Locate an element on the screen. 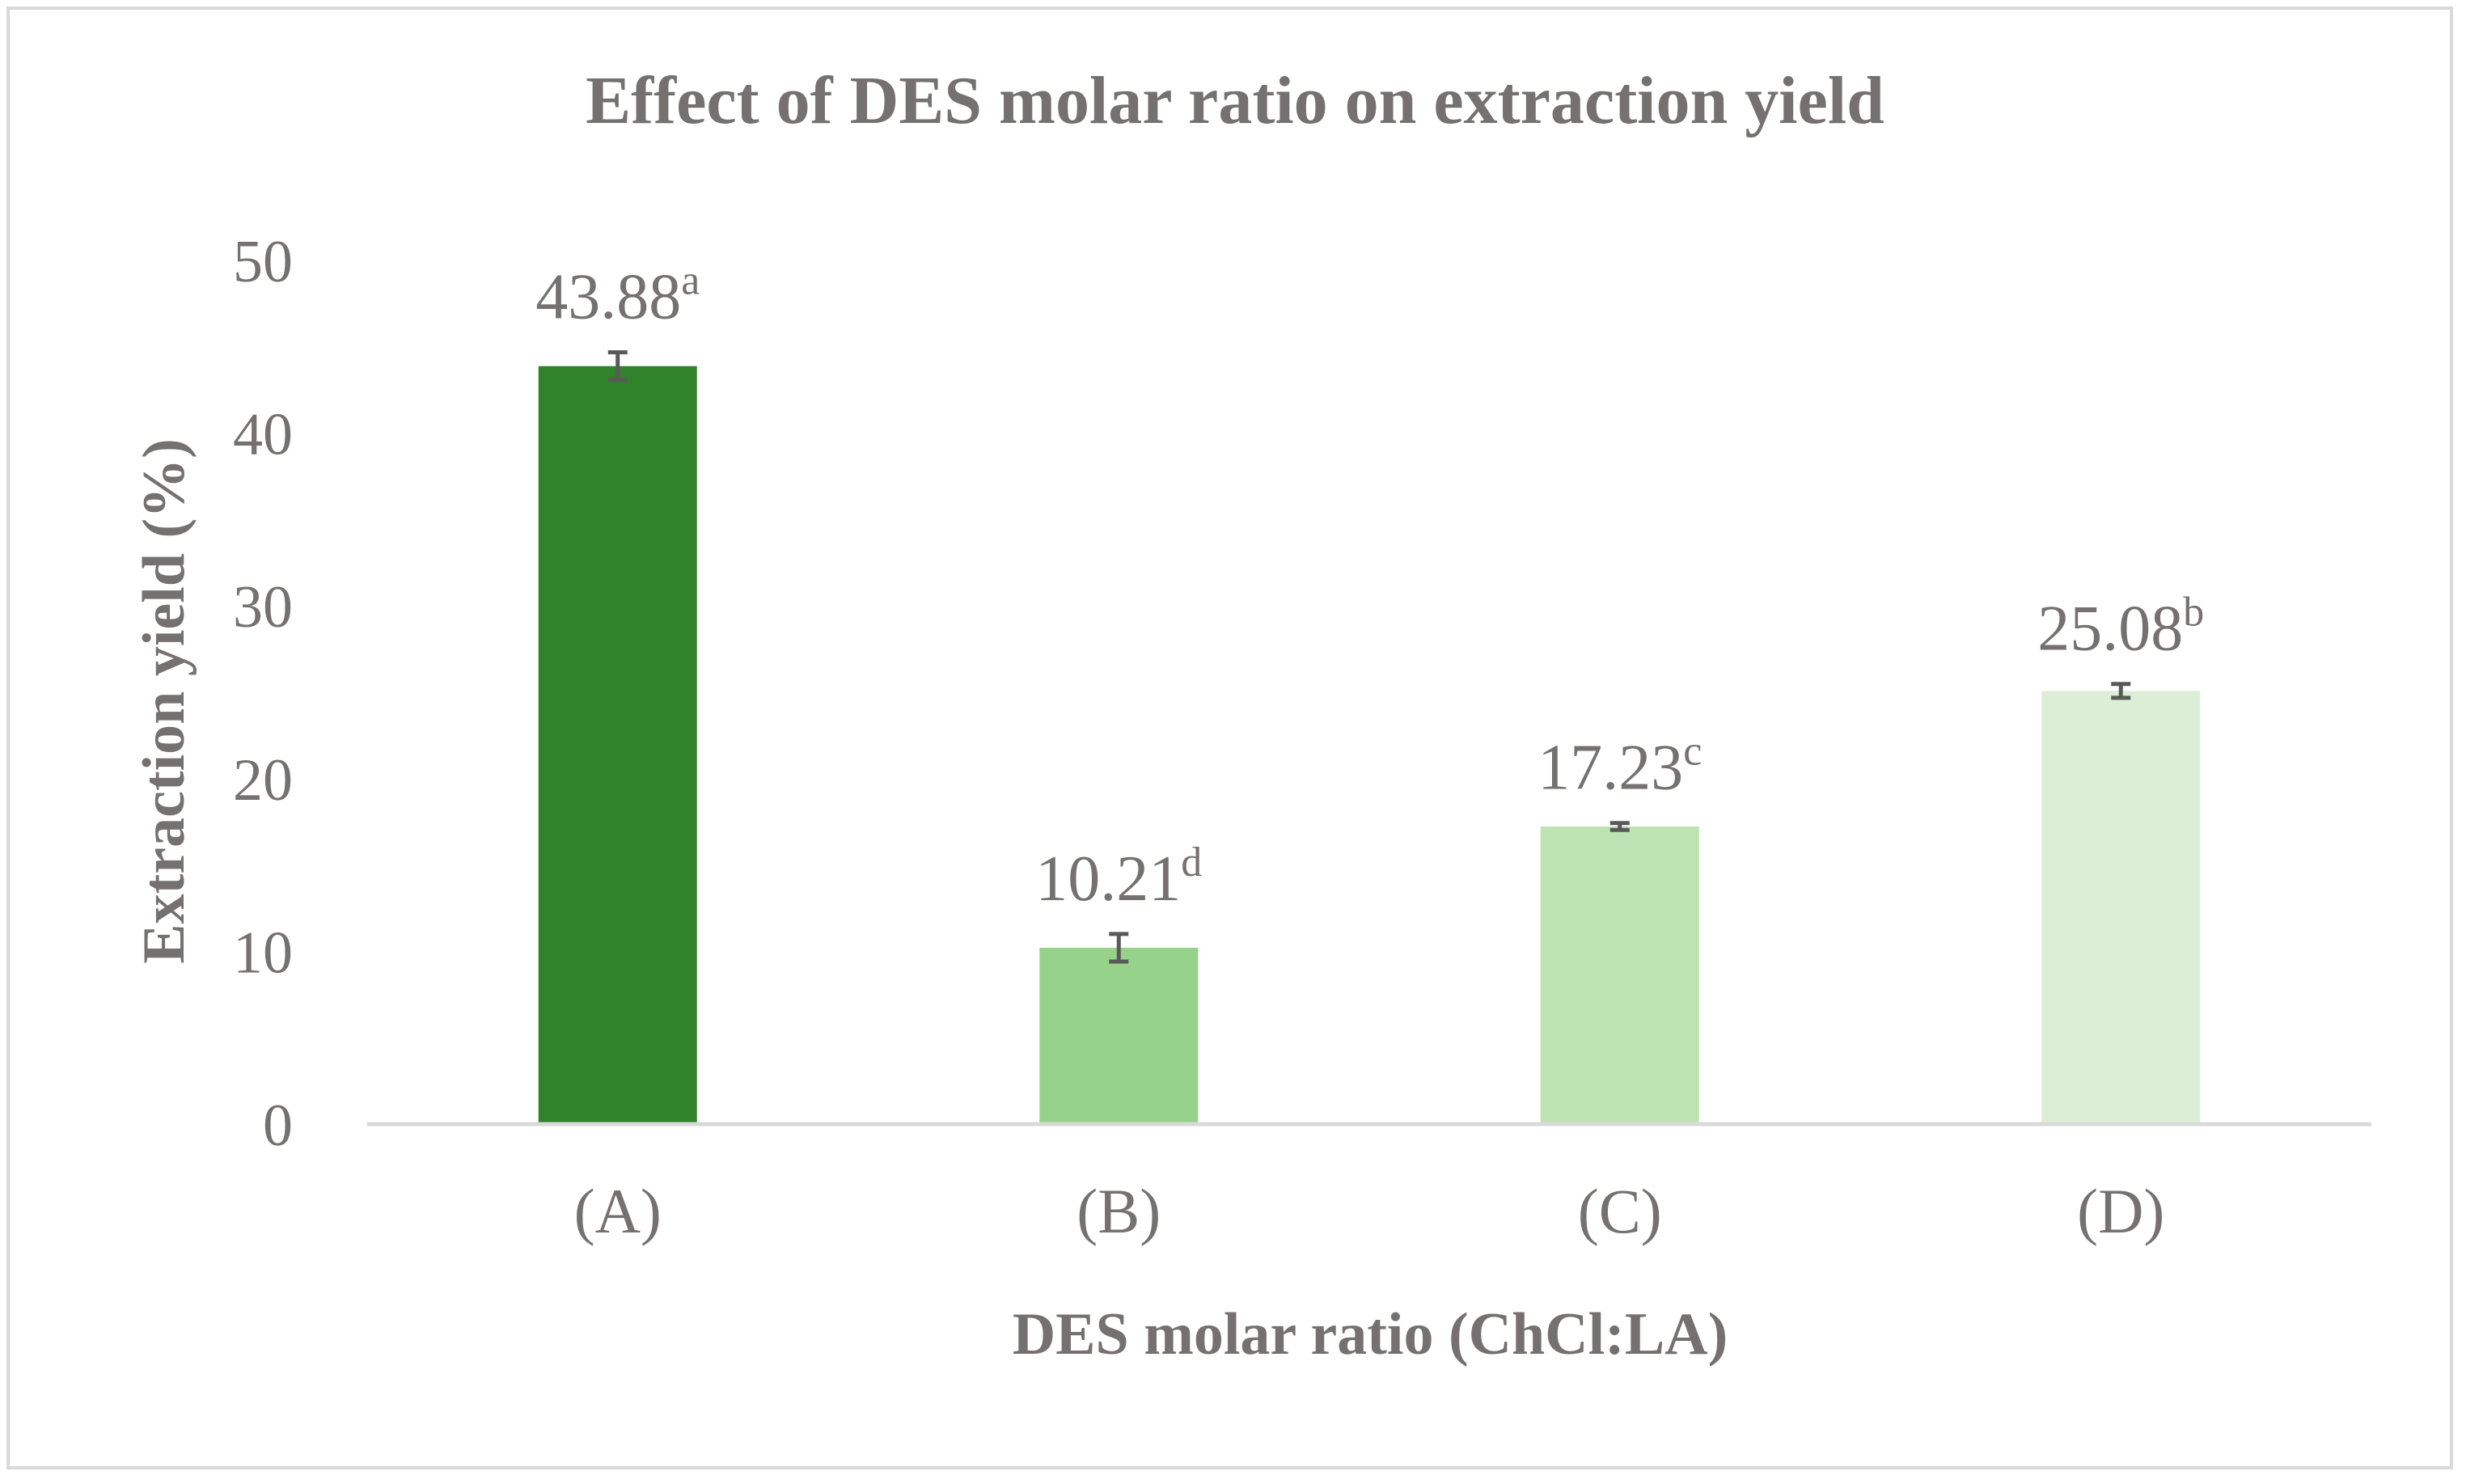 Image resolution: width=2466 pixels, height=1484 pixels. significance-letter: b is located at coordinates (2194, 613).